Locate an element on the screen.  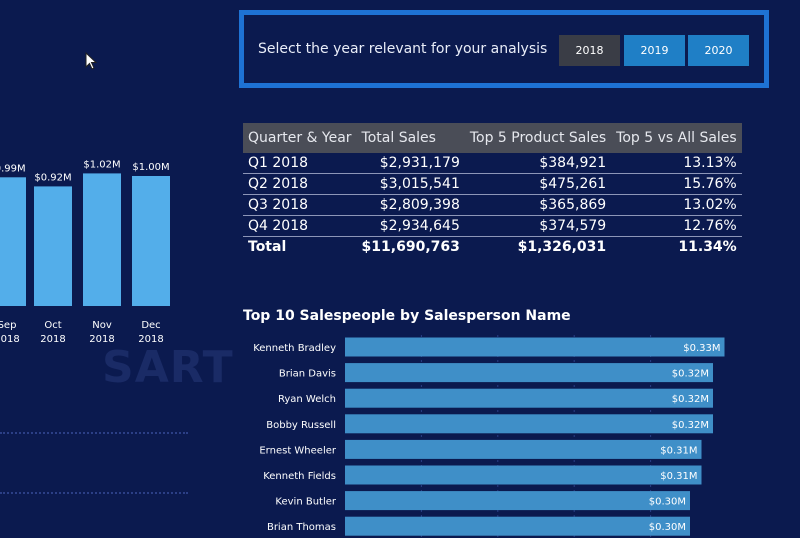
x-tick-label: Dec is located at coordinates (150, 325).